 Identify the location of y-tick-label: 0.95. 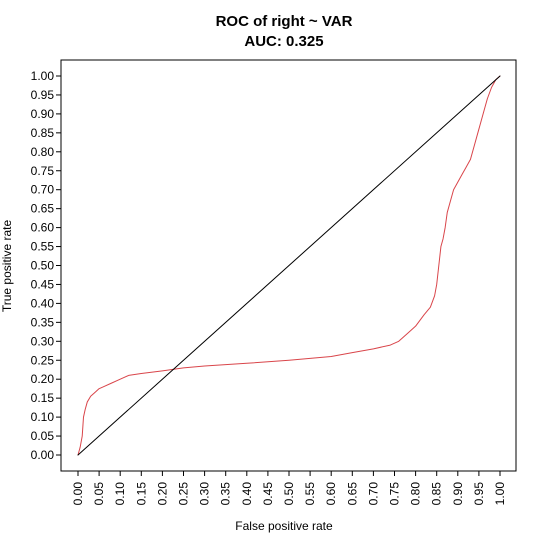
(43, 95).